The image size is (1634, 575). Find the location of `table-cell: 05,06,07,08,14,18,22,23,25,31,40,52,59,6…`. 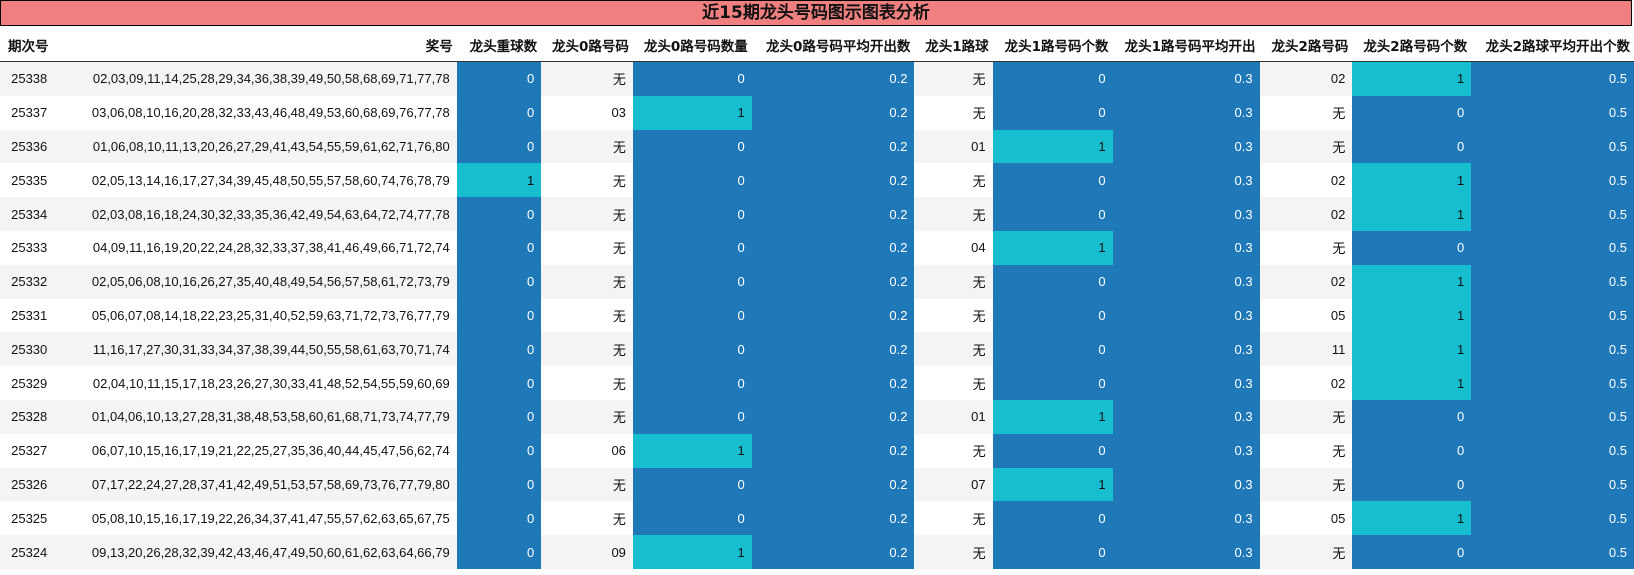

table-cell: 05,06,07,08,14,18,22,23,25,31,40,52,59,6… is located at coordinates (257, 315).